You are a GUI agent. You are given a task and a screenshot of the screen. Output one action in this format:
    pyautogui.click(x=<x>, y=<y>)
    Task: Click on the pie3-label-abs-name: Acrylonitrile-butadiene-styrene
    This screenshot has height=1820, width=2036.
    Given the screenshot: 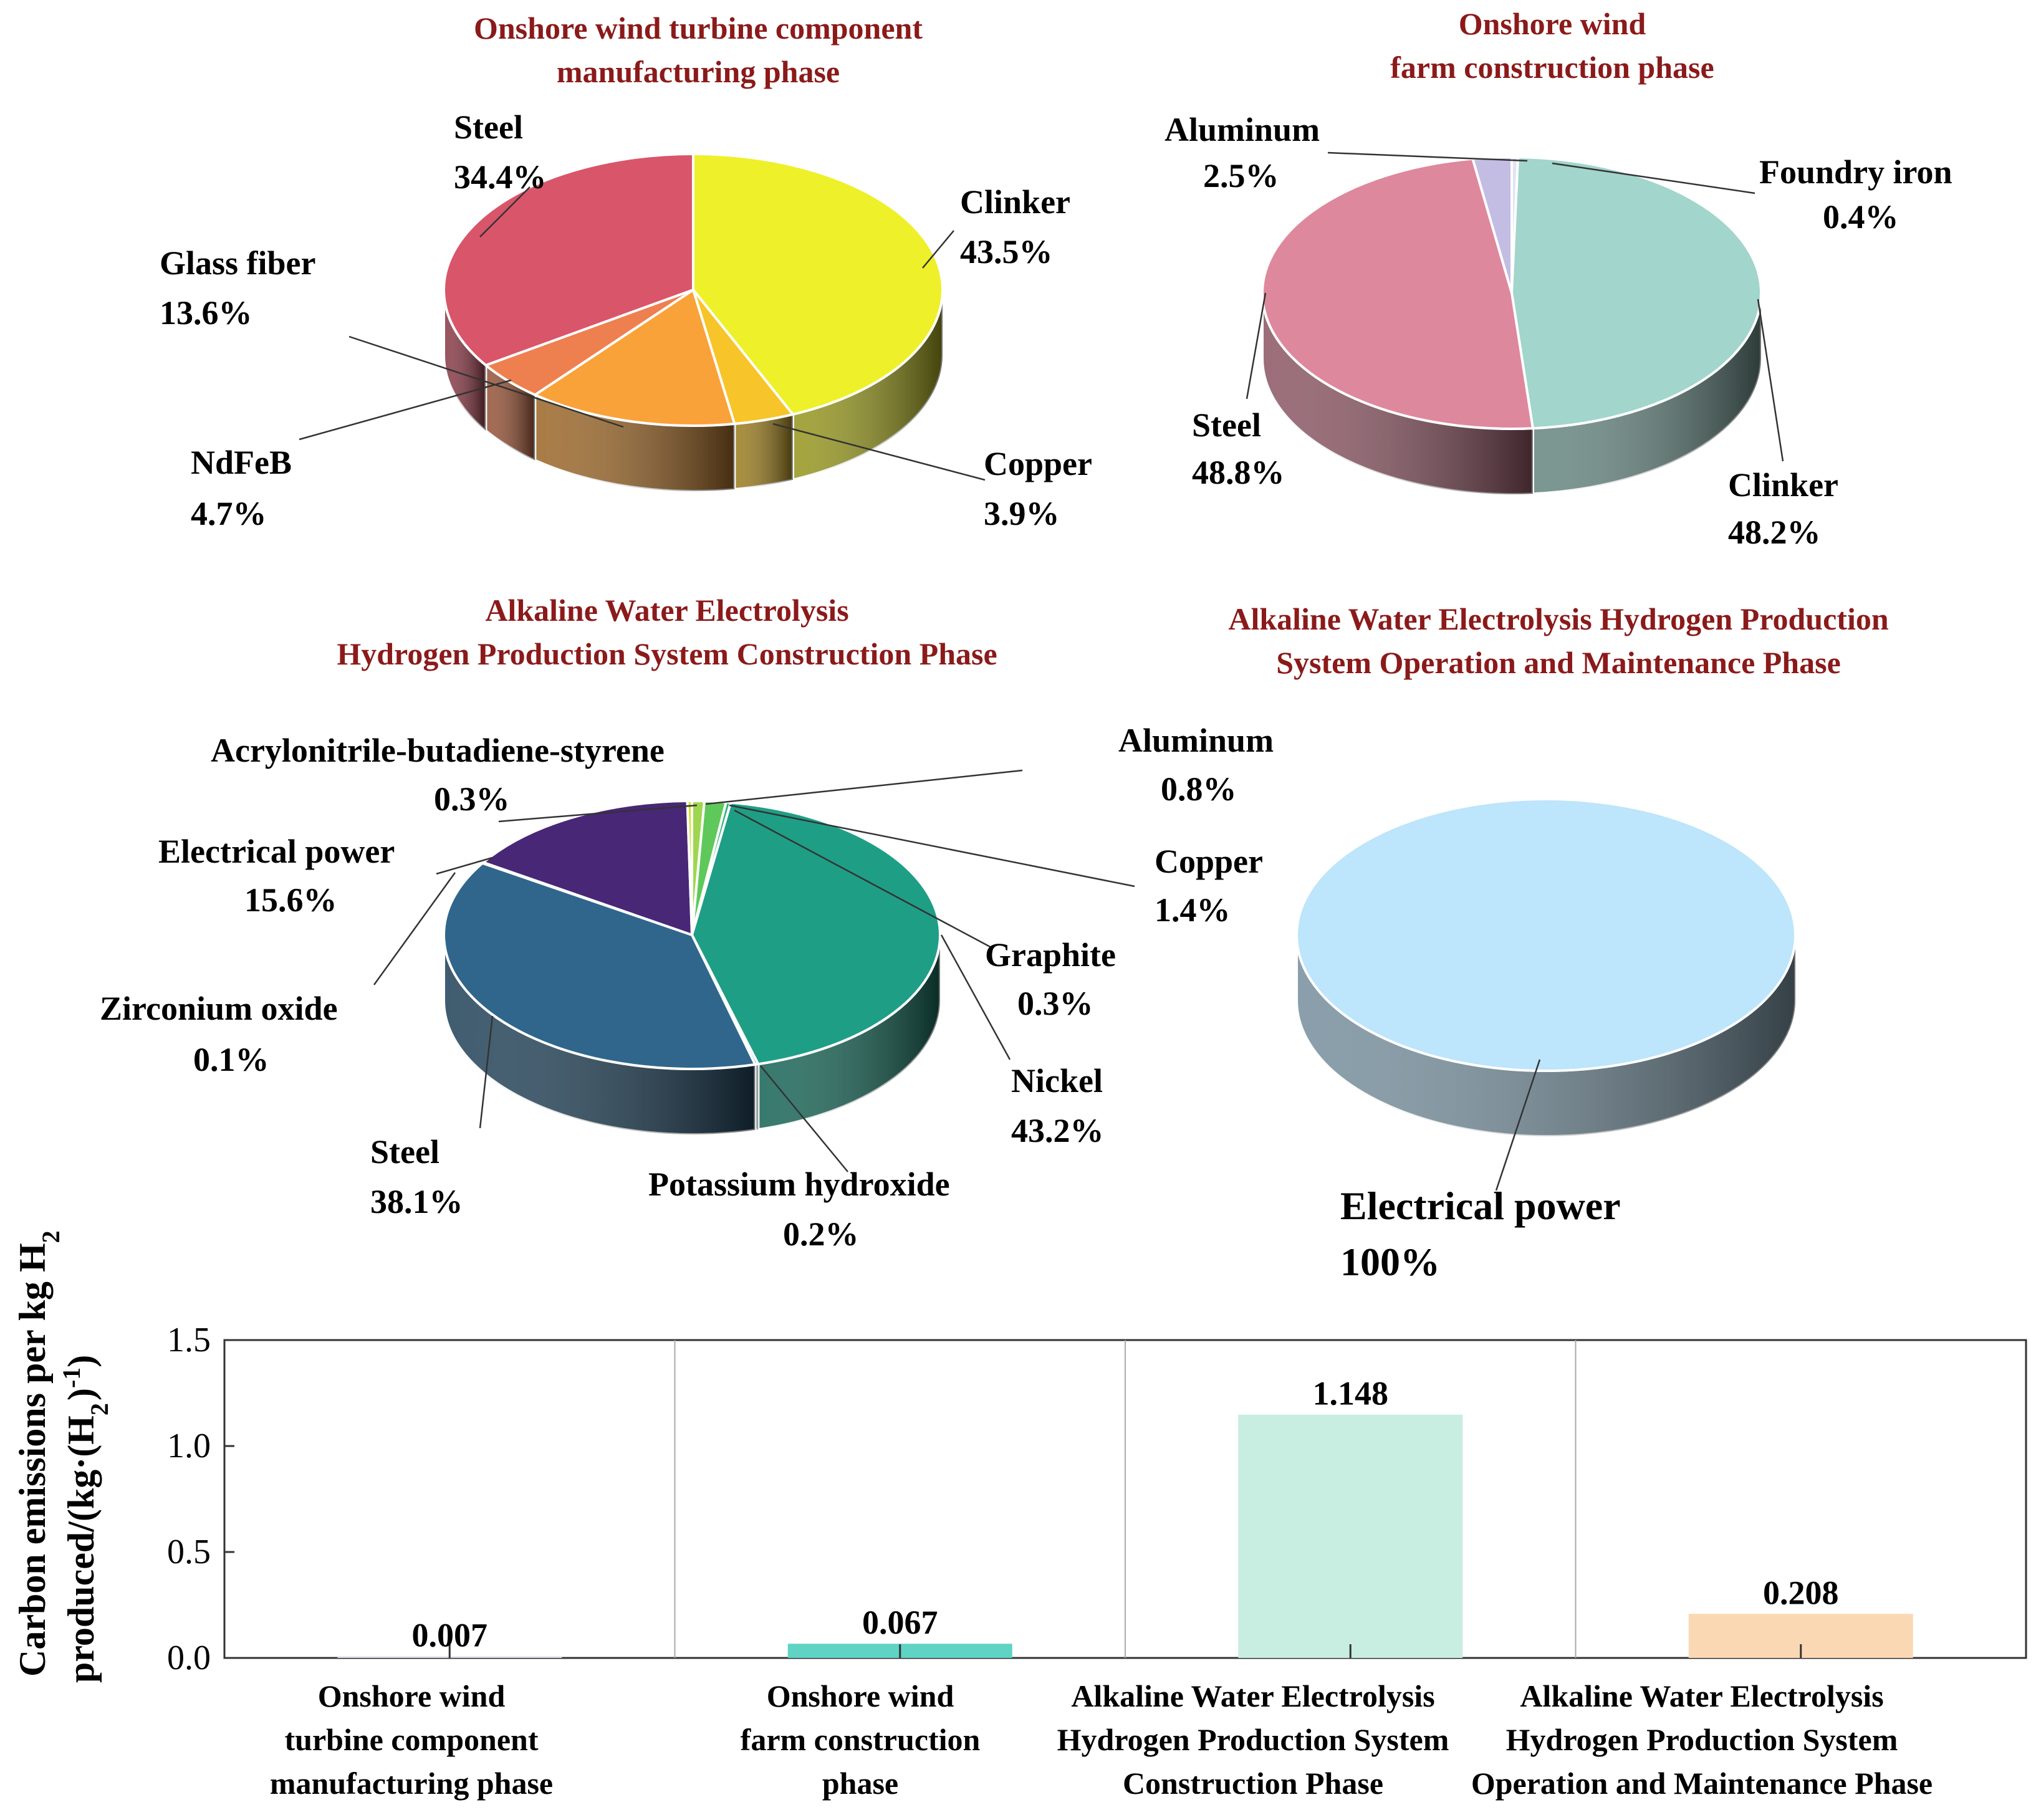 What is the action you would take?
    pyautogui.click(x=438, y=751)
    